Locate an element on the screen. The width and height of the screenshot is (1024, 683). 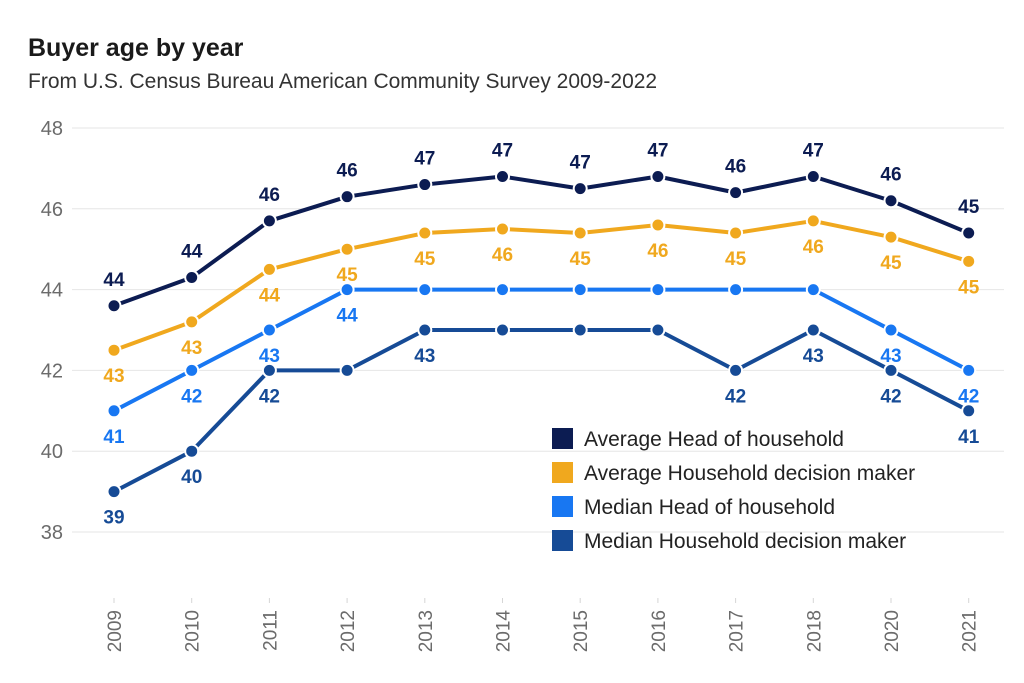
legend-label: Average Household decision maker is located at coordinates (749, 473).